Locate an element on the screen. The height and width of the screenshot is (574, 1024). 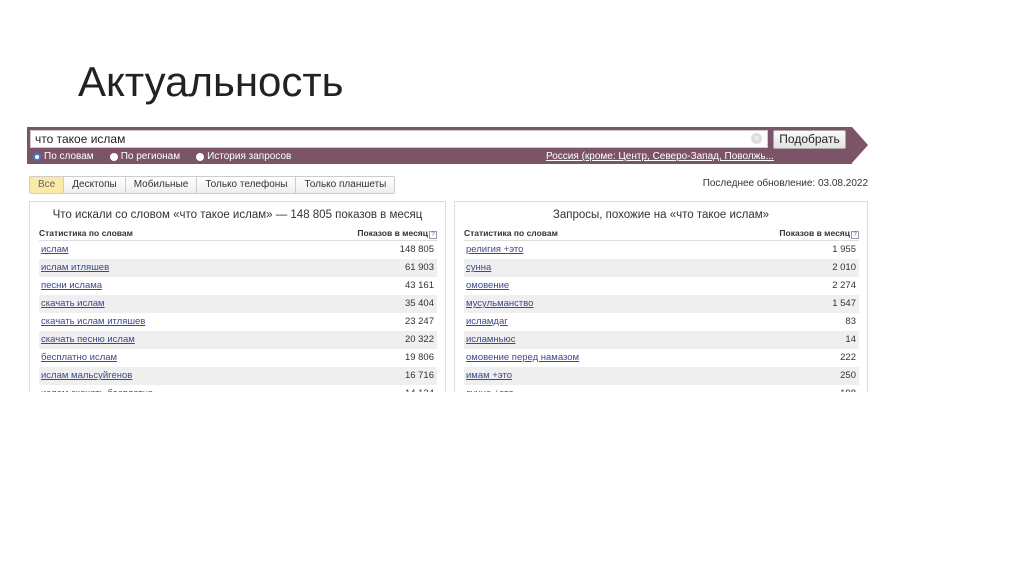
impressions-count: 14 is located at coordinates (850, 339).